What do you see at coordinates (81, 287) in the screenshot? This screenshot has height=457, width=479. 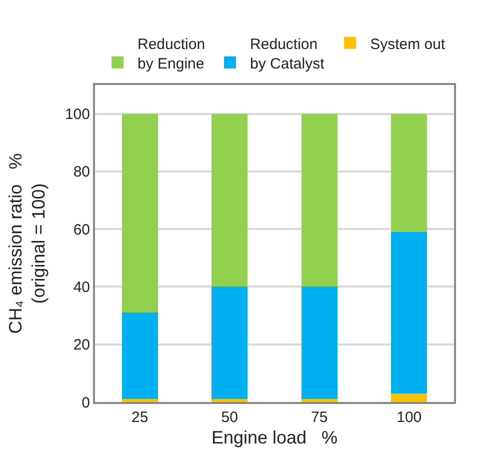 I see `y-tick-label: 40` at bounding box center [81, 287].